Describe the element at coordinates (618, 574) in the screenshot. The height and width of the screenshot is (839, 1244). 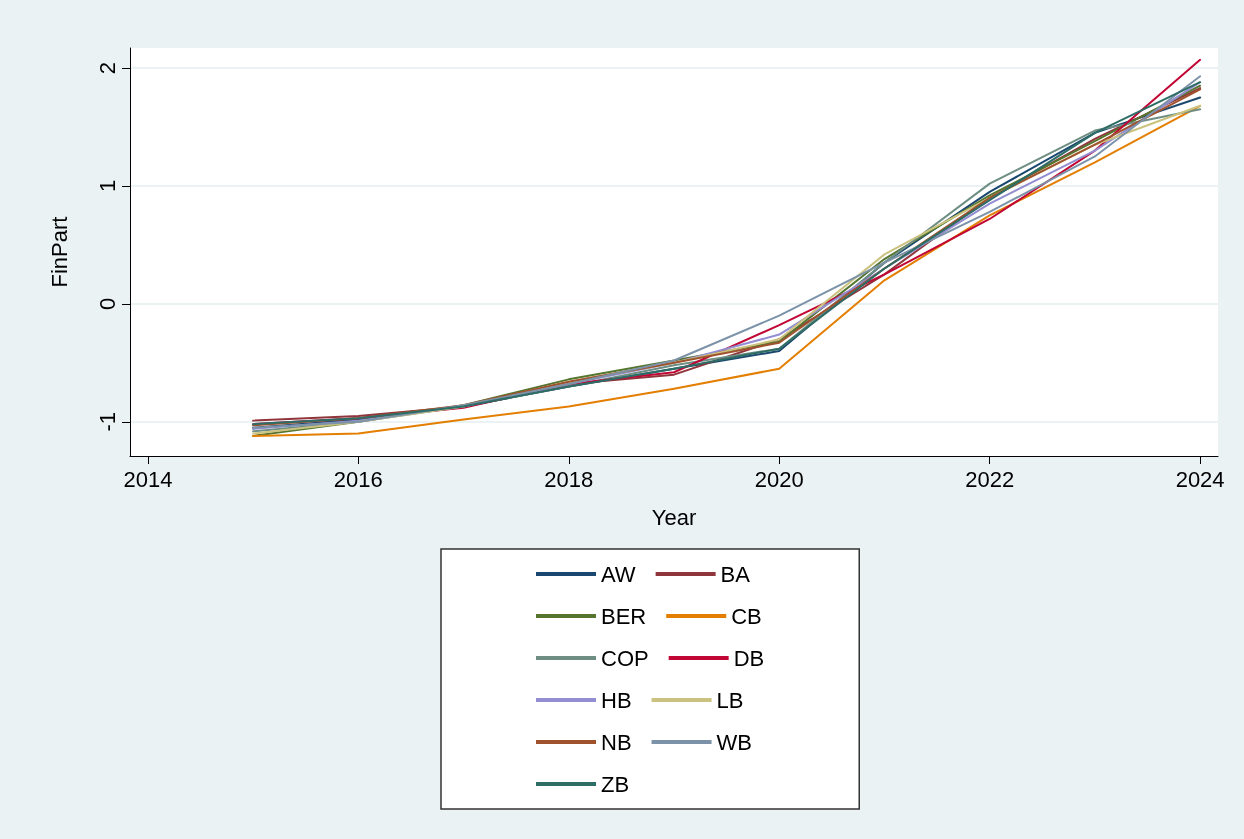
I see `legend-label: AW` at that location.